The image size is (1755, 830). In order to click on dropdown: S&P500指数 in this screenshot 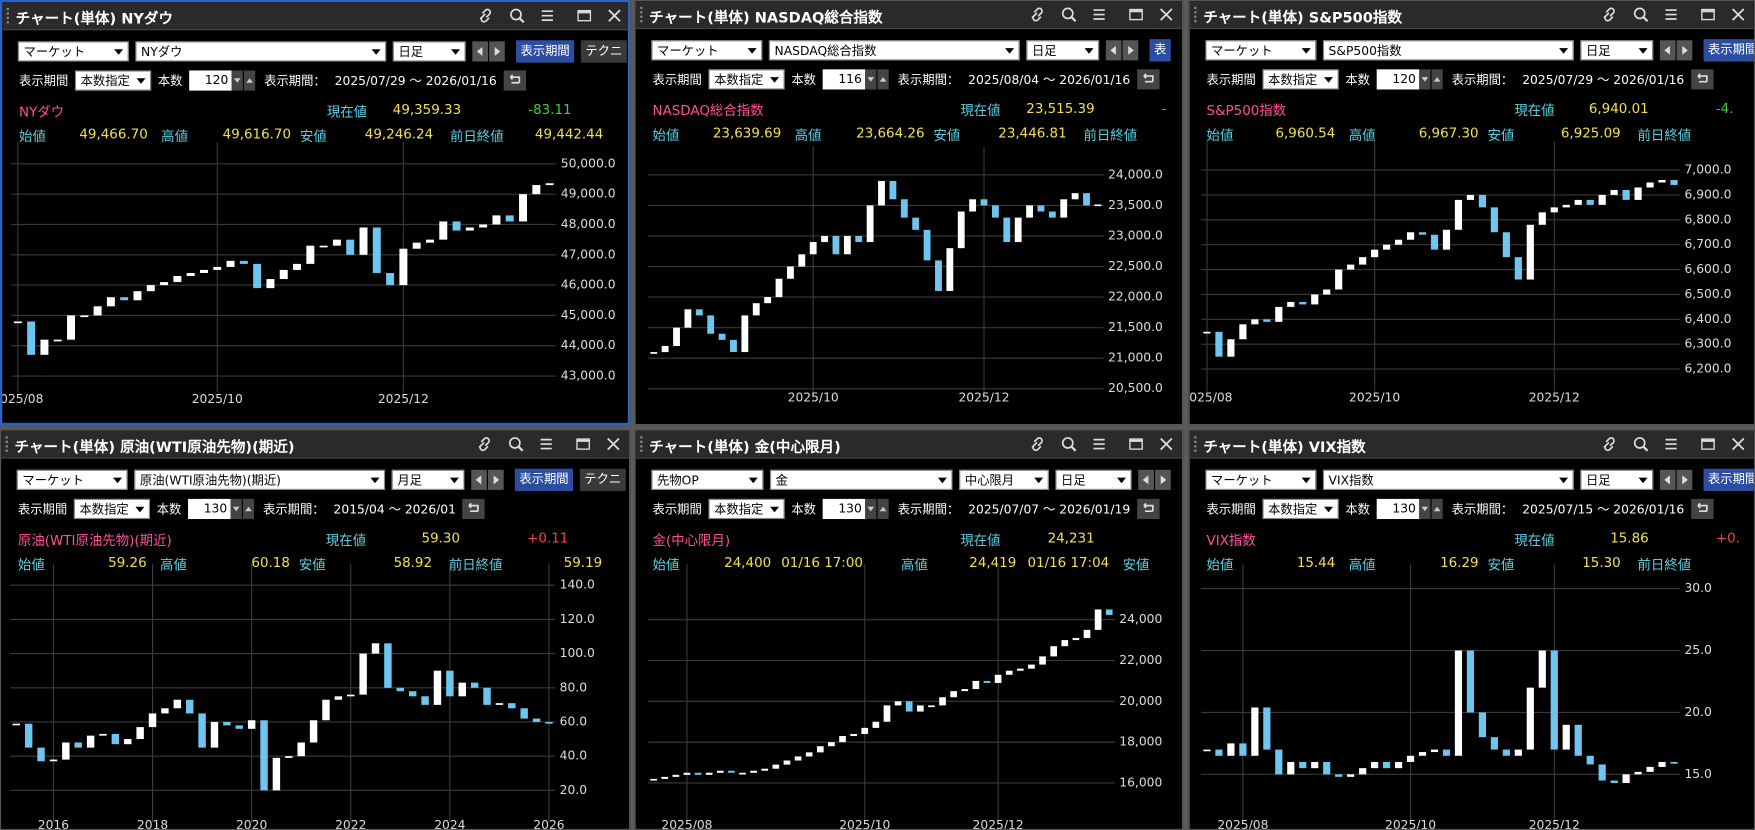, I will do `click(1448, 50)`.